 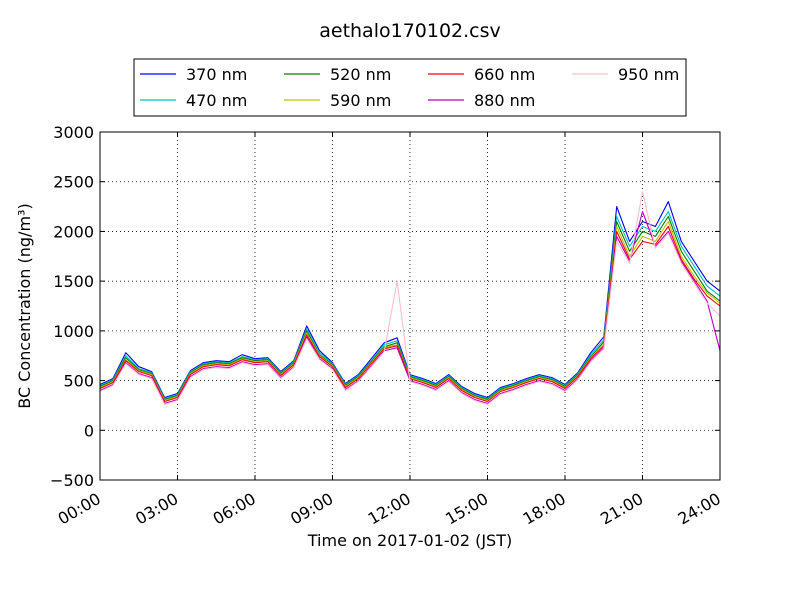 What do you see at coordinates (360, 100) in the screenshot?
I see `legend-label: 590 nm` at bounding box center [360, 100].